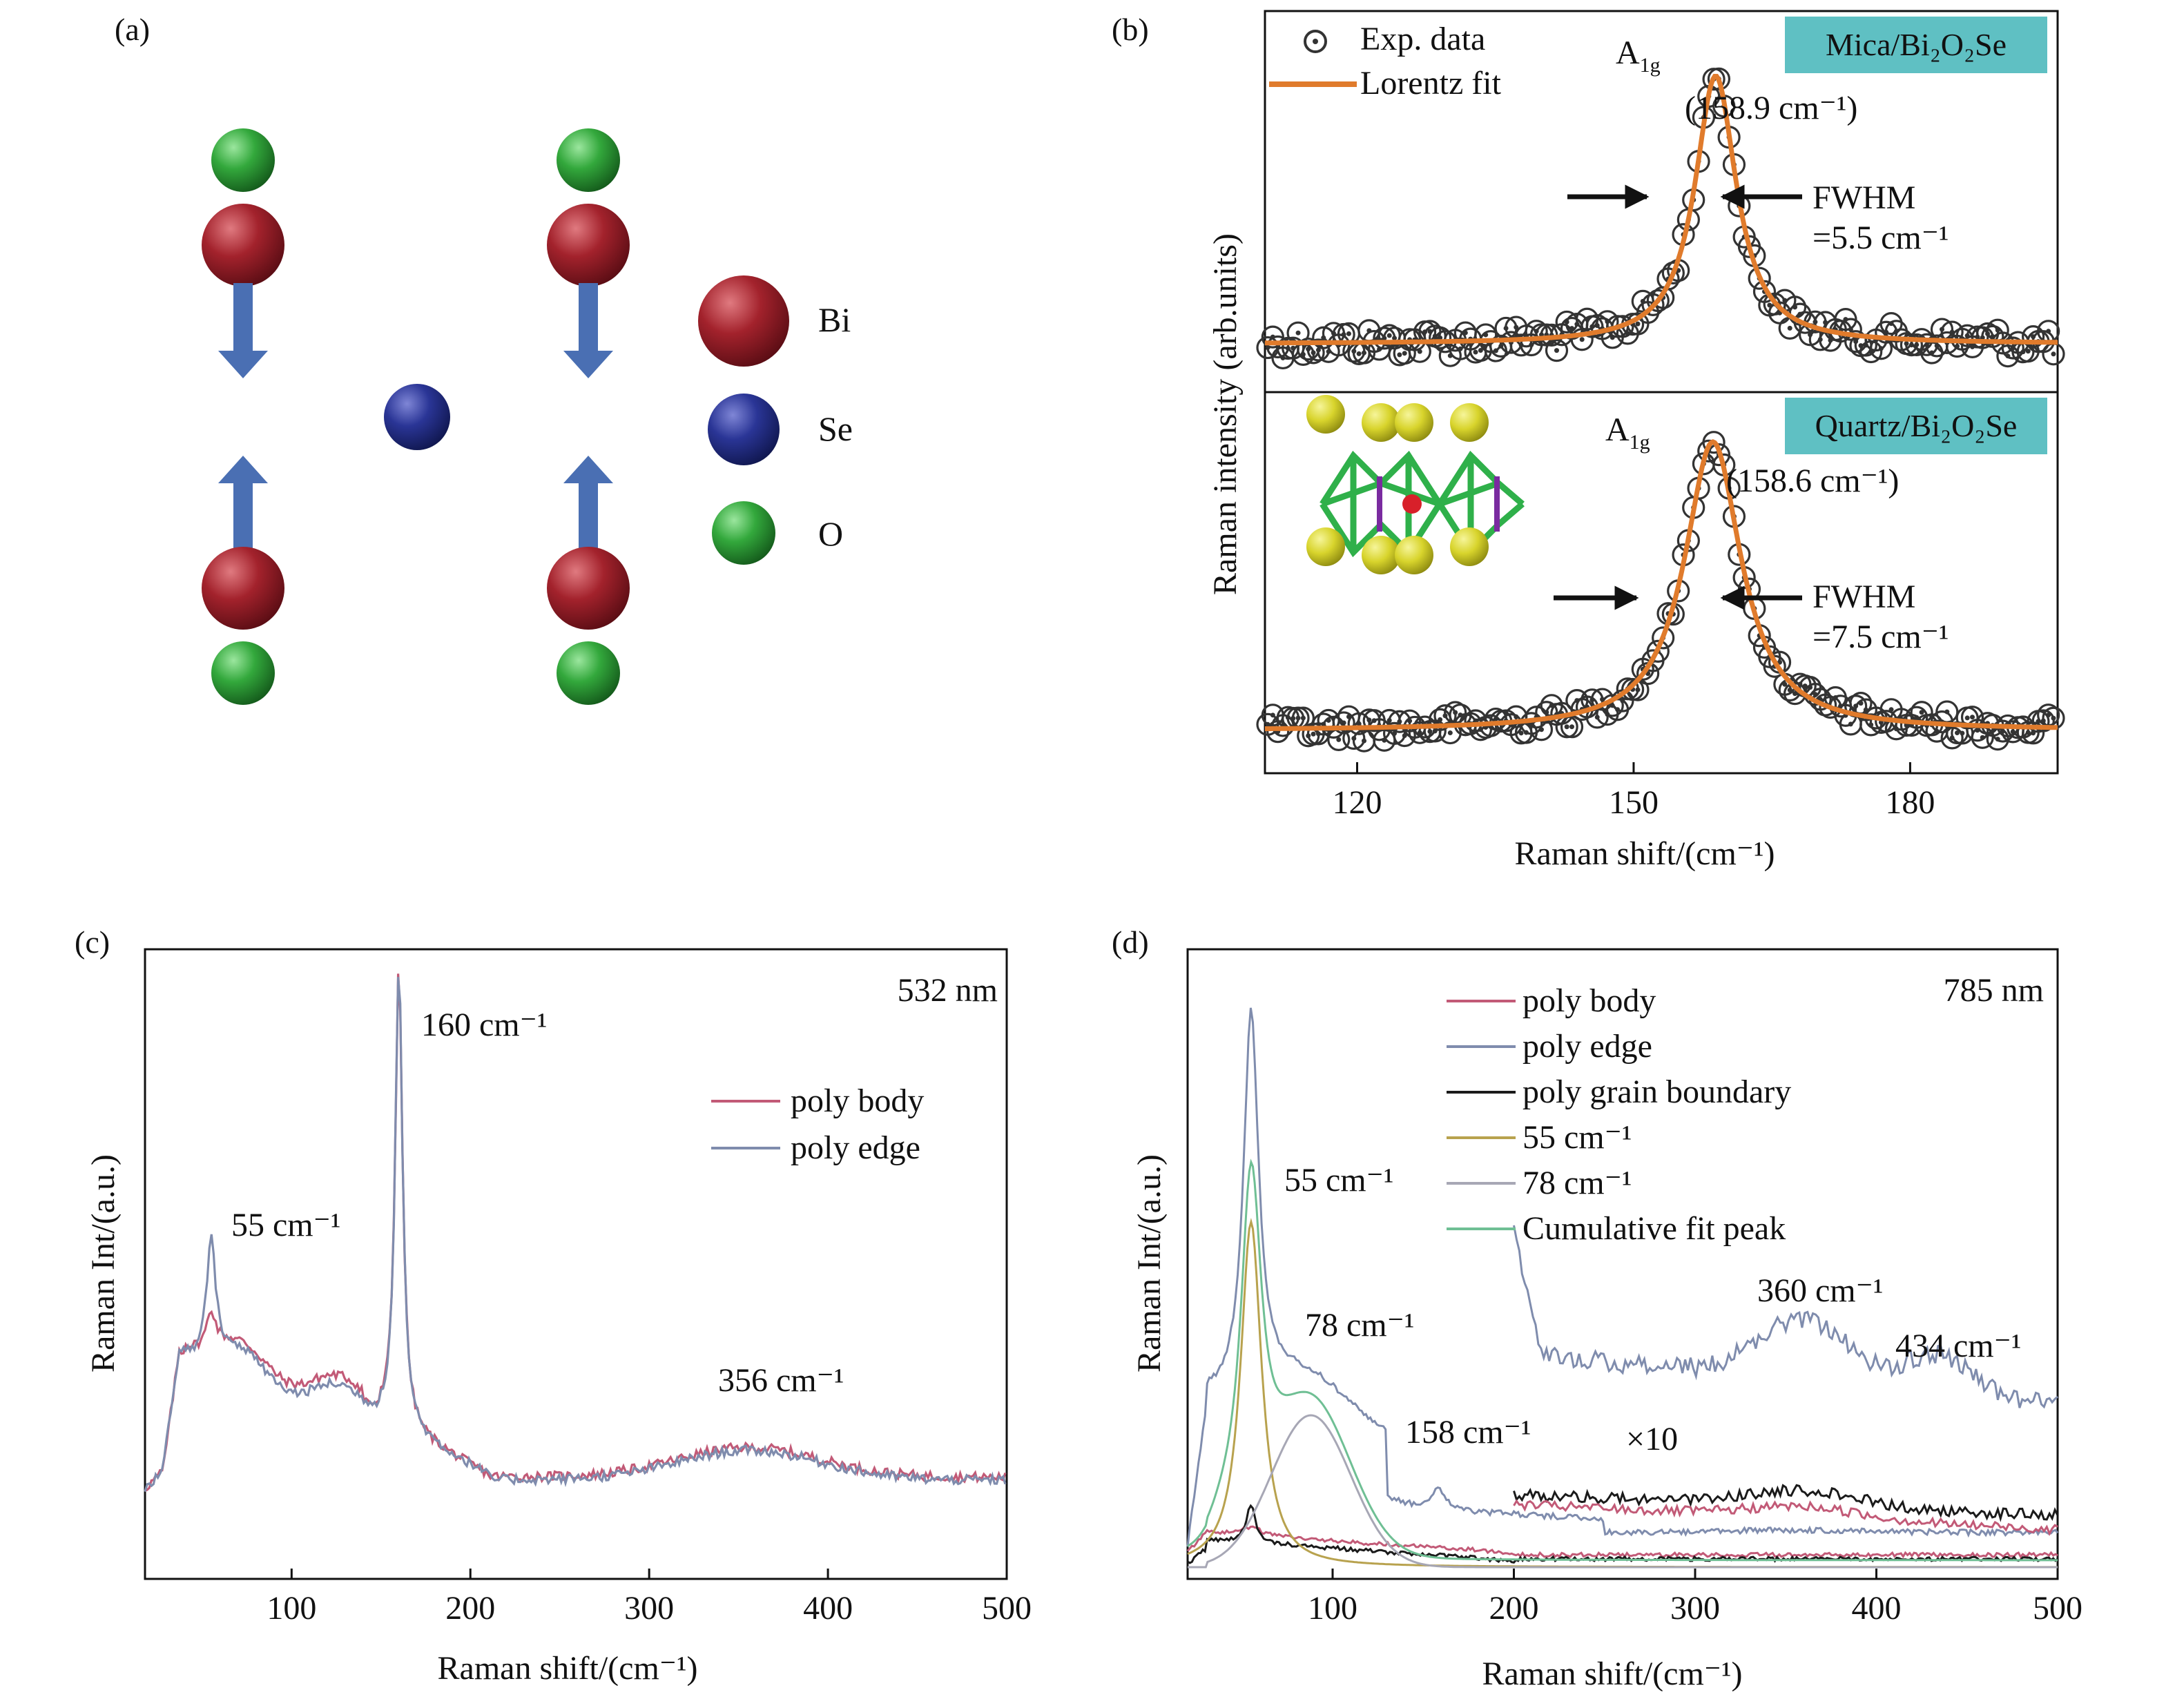 The width and height of the screenshot is (2175, 1708). Describe the element at coordinates (1650, 65) in the screenshot. I see `peak-label-mica-sub: 1g` at that location.